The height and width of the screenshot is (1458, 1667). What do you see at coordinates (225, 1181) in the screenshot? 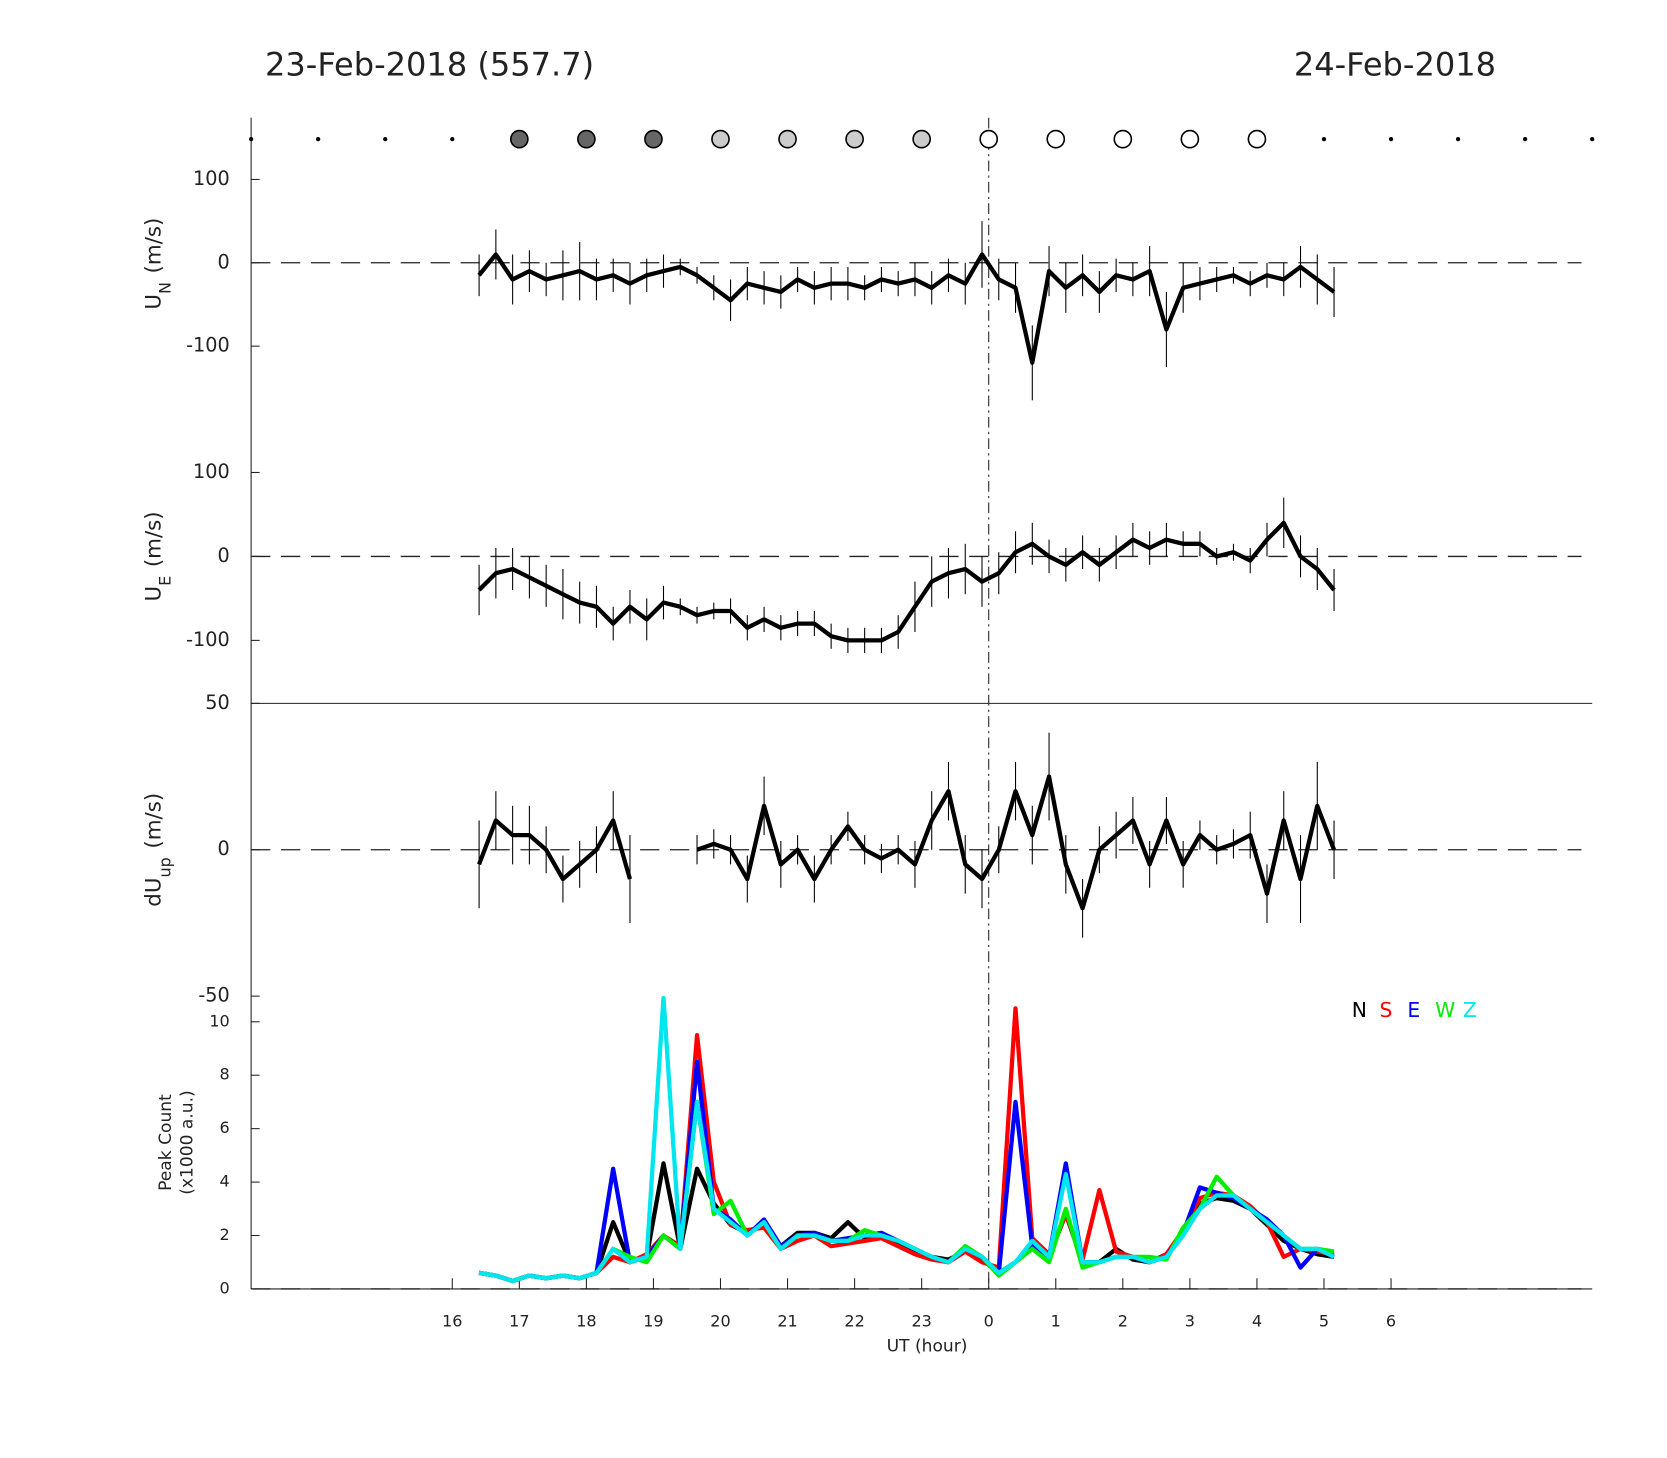
I see `y-tick-label: 4` at bounding box center [225, 1181].